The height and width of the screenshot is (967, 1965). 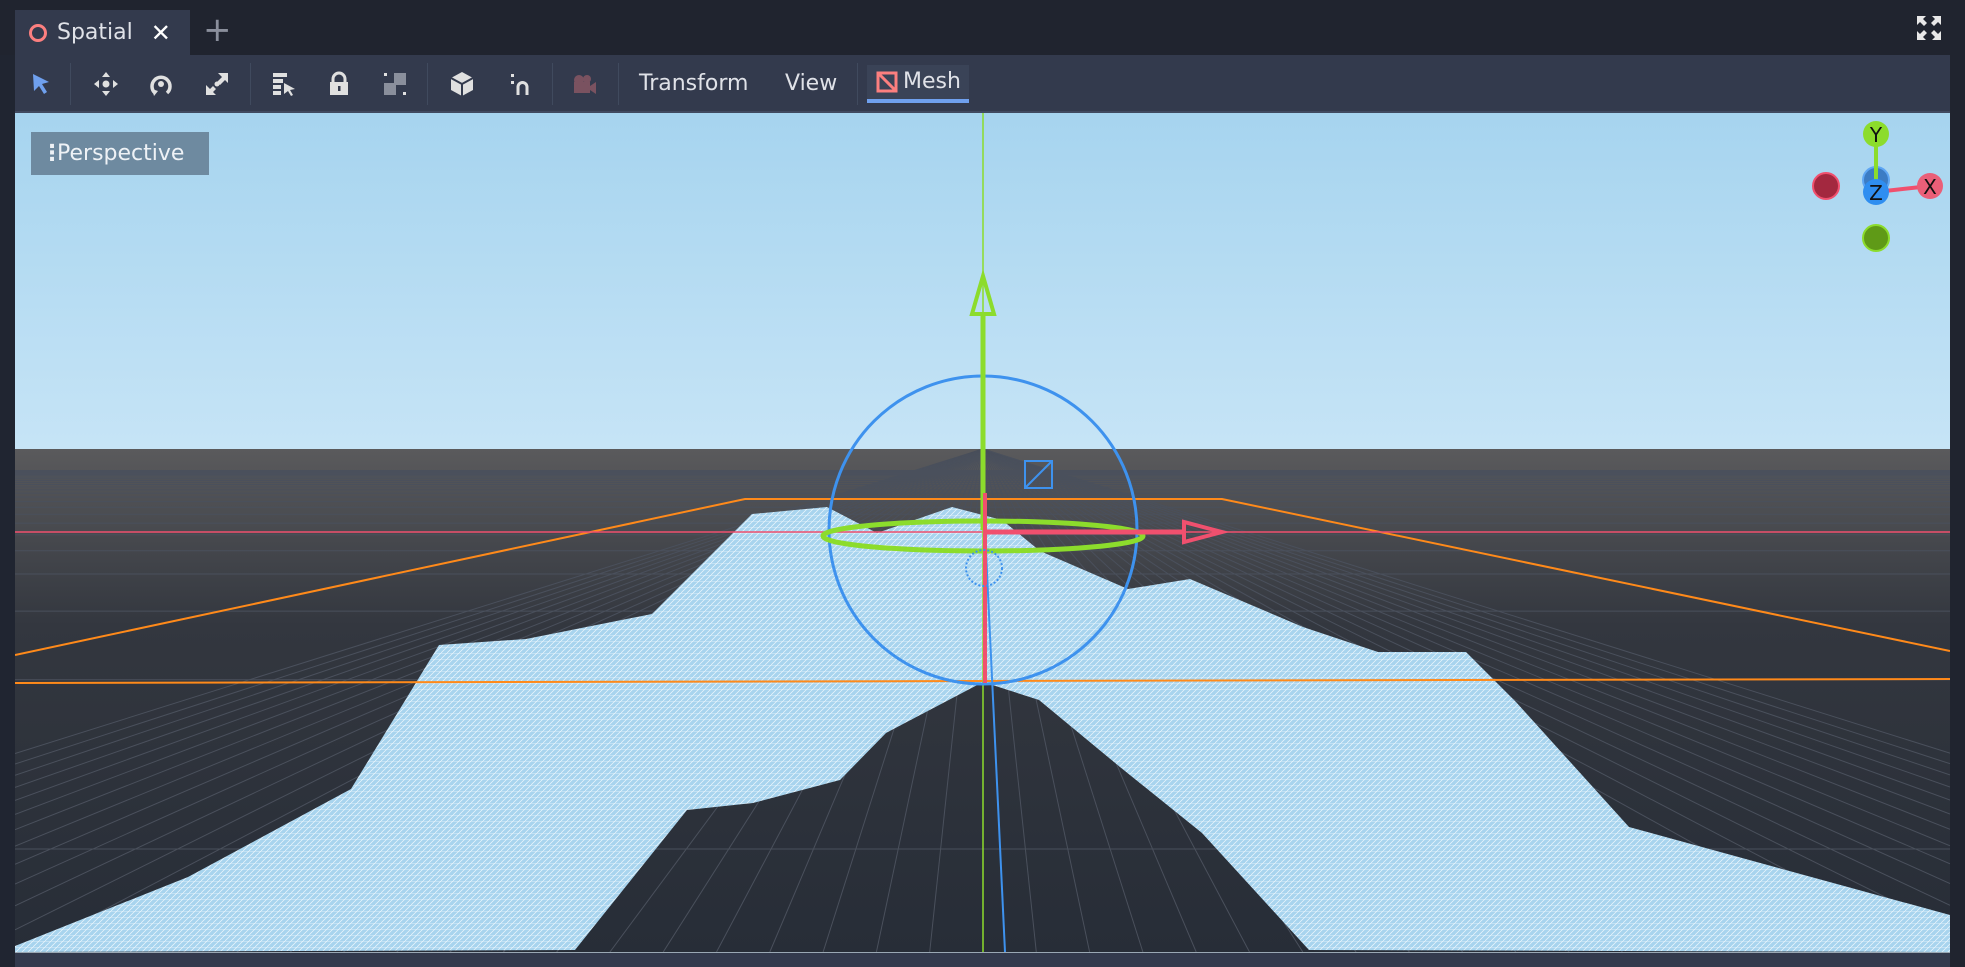 What do you see at coordinates (1826, 186) in the screenshot?
I see `neg-x-axis-handle` at bounding box center [1826, 186].